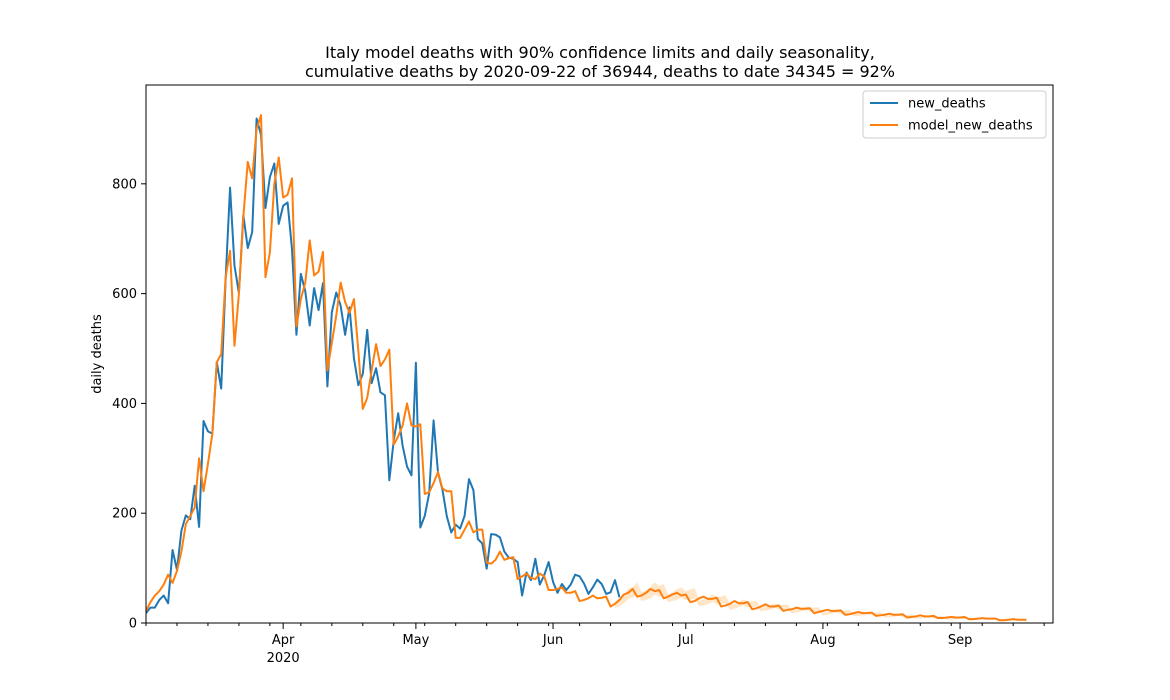 Image resolution: width=1170 pixels, height=700 pixels. I want to click on x-tick-label-5: Sep, so click(960, 640).